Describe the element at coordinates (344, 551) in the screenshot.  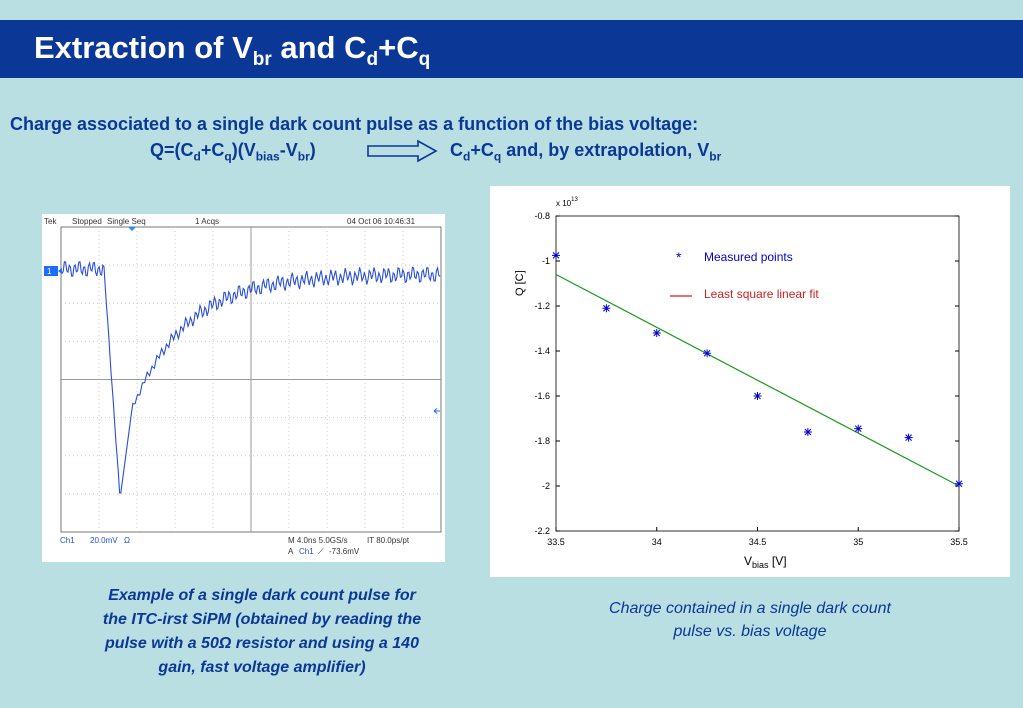
I see `scope-trigger-level: -73.6mV` at that location.